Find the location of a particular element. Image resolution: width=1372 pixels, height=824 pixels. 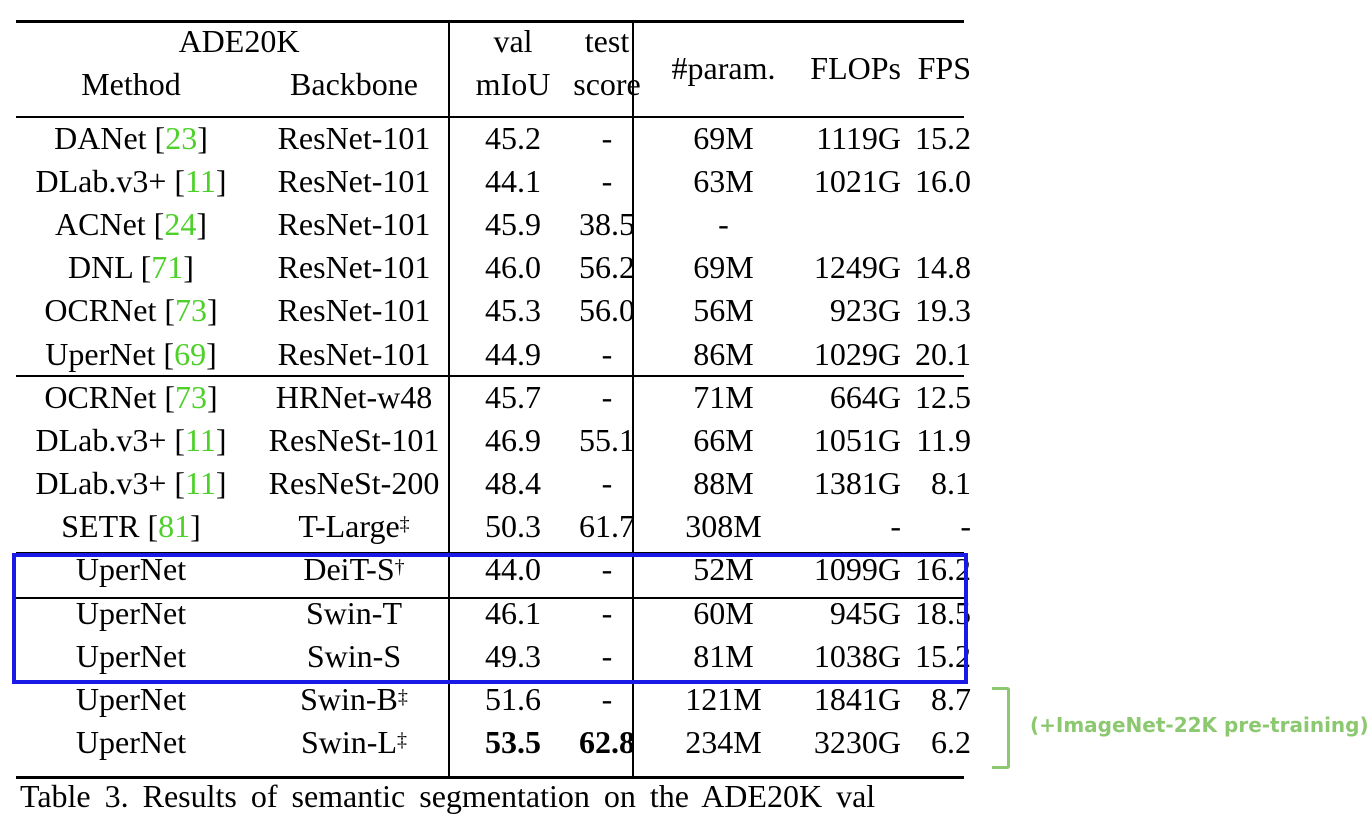

fps-cell: 19.3 is located at coordinates (943, 310).